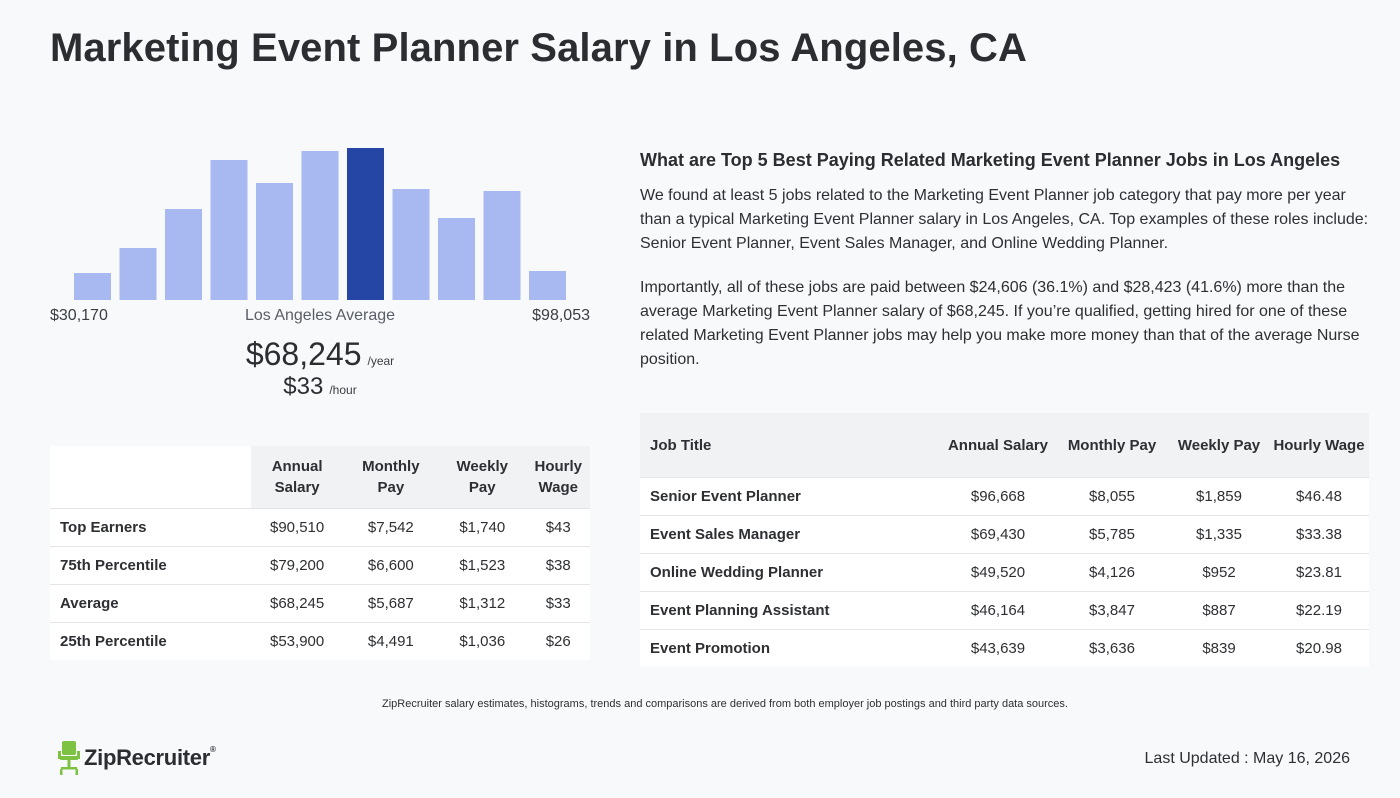  Describe the element at coordinates (1319, 648) in the screenshot. I see `hourly-cell: $20.98` at that location.